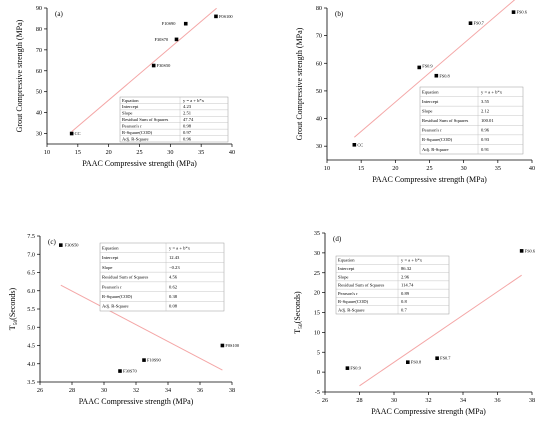 The width and height of the screenshot is (550, 429). What do you see at coordinates (405, 276) in the screenshot?
I see `stats-table-value: 2.96` at bounding box center [405, 276].